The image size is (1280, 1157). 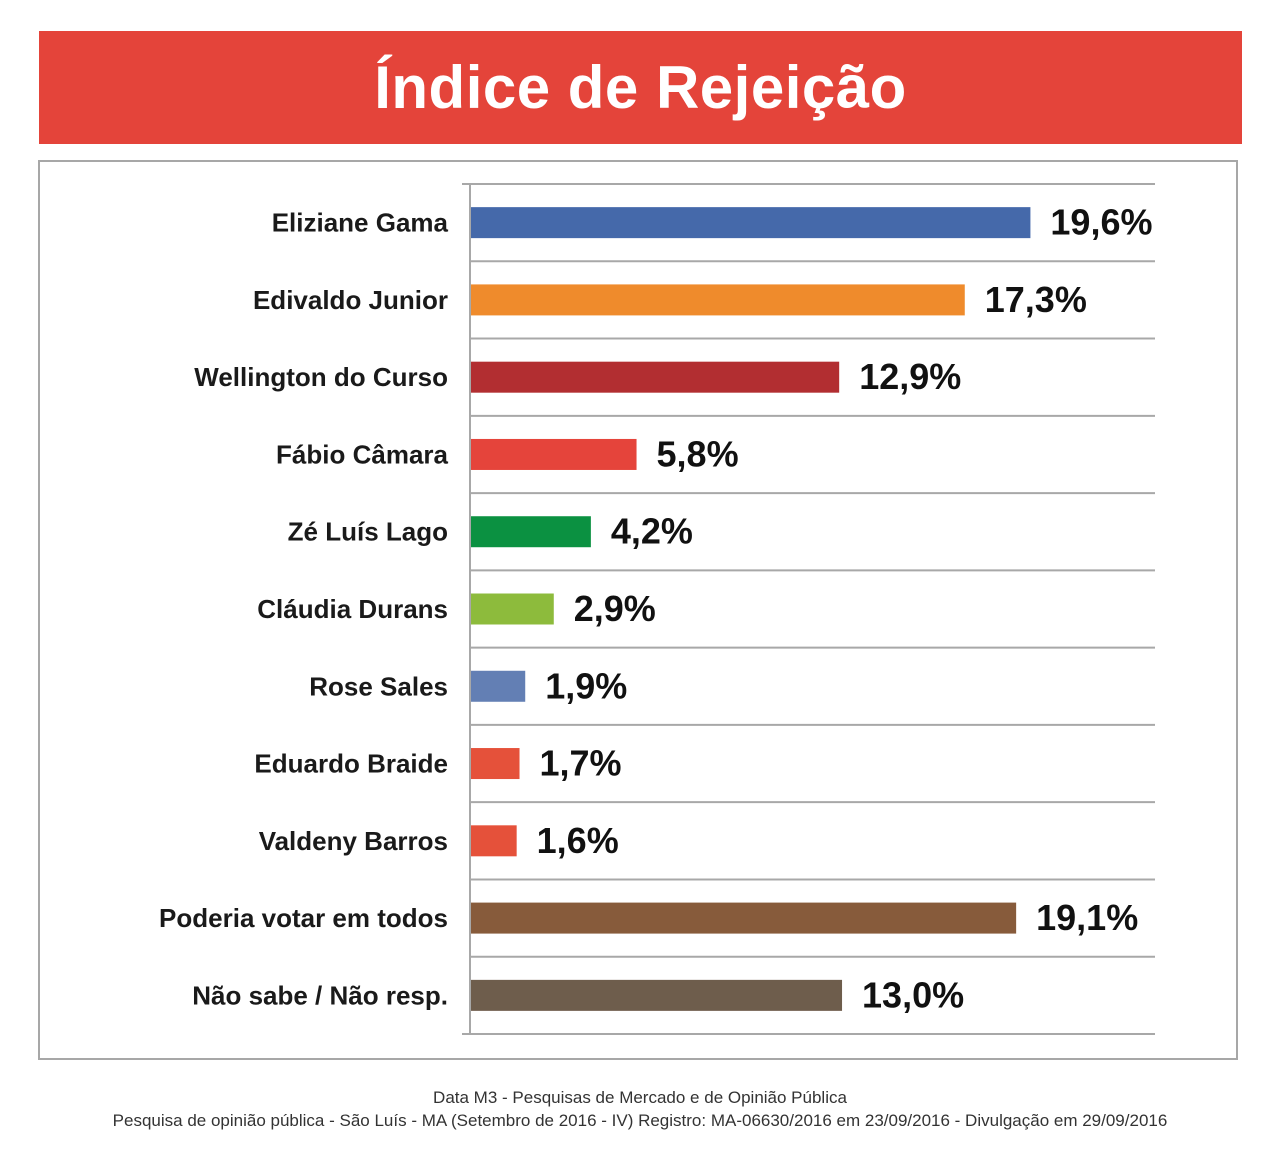 I want to click on data-label: 13,0%, so click(x=913, y=994).